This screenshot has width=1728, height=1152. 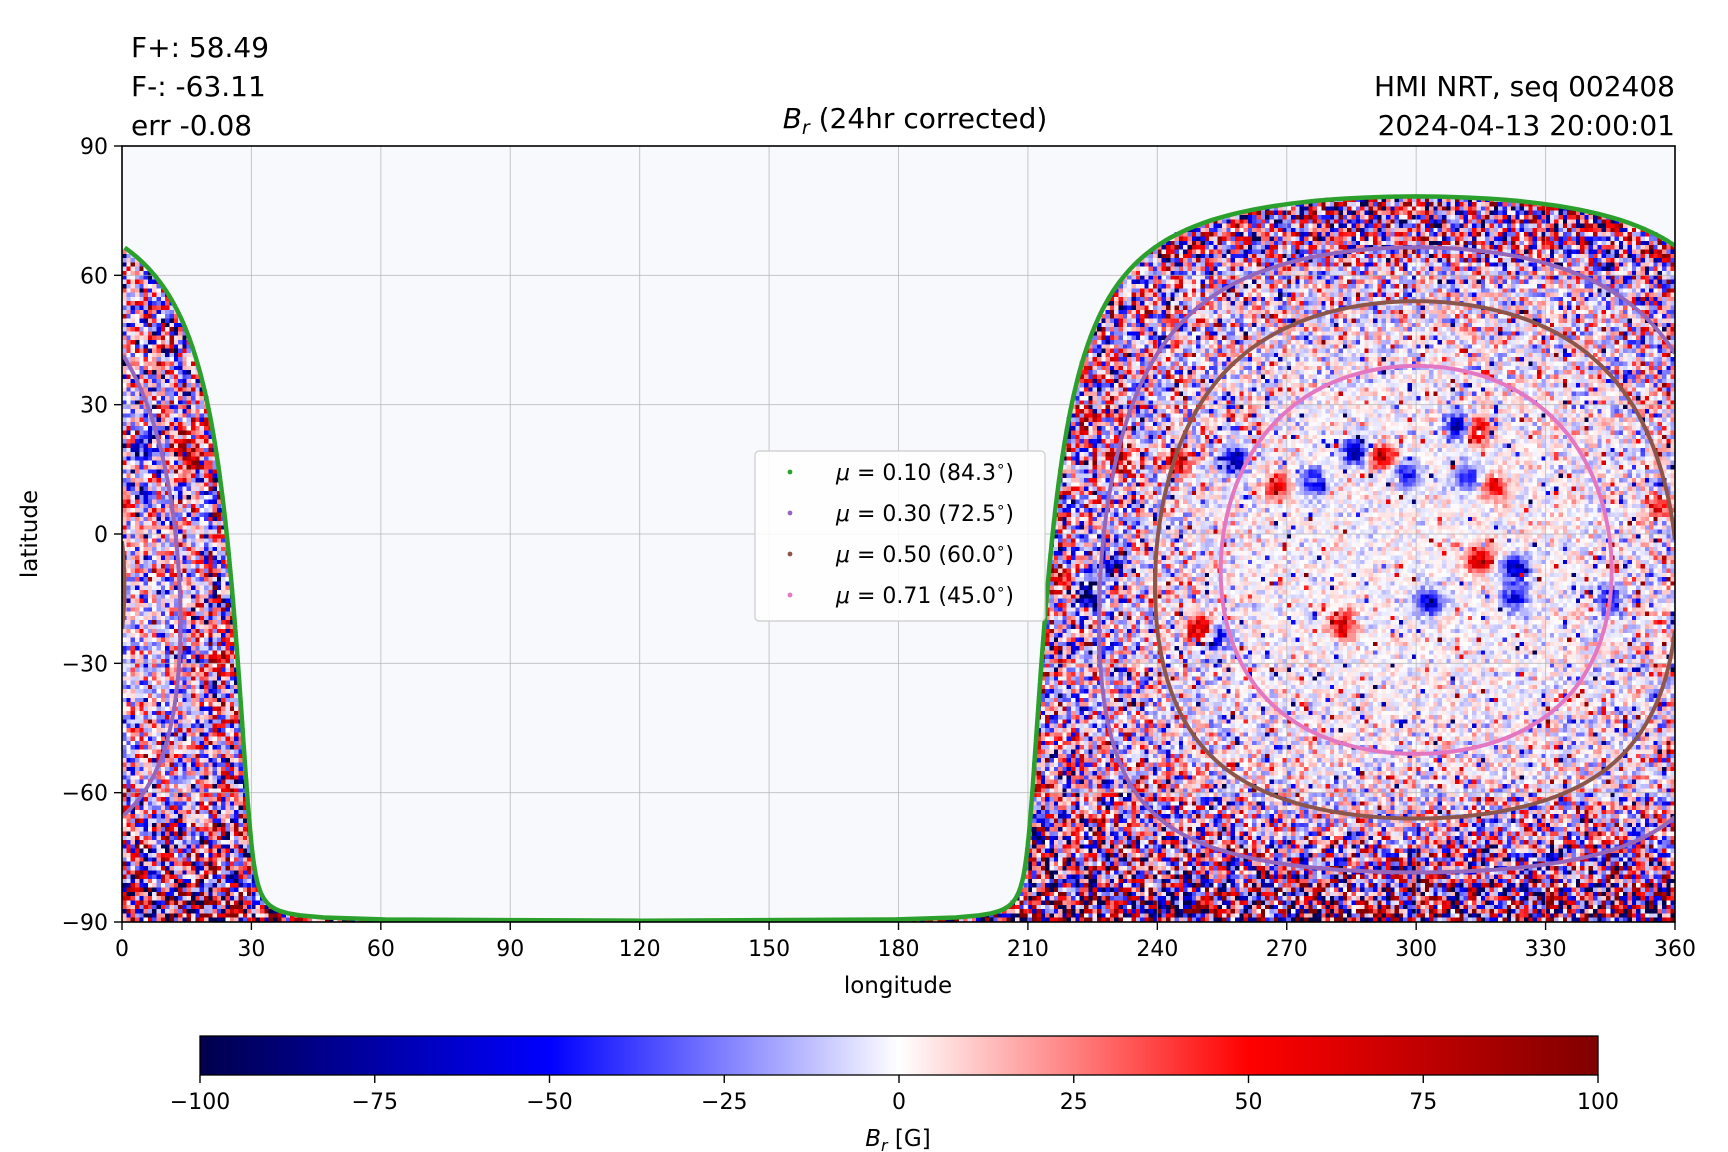 What do you see at coordinates (898, 986) in the screenshot?
I see `x-axis-label: longitude` at bounding box center [898, 986].